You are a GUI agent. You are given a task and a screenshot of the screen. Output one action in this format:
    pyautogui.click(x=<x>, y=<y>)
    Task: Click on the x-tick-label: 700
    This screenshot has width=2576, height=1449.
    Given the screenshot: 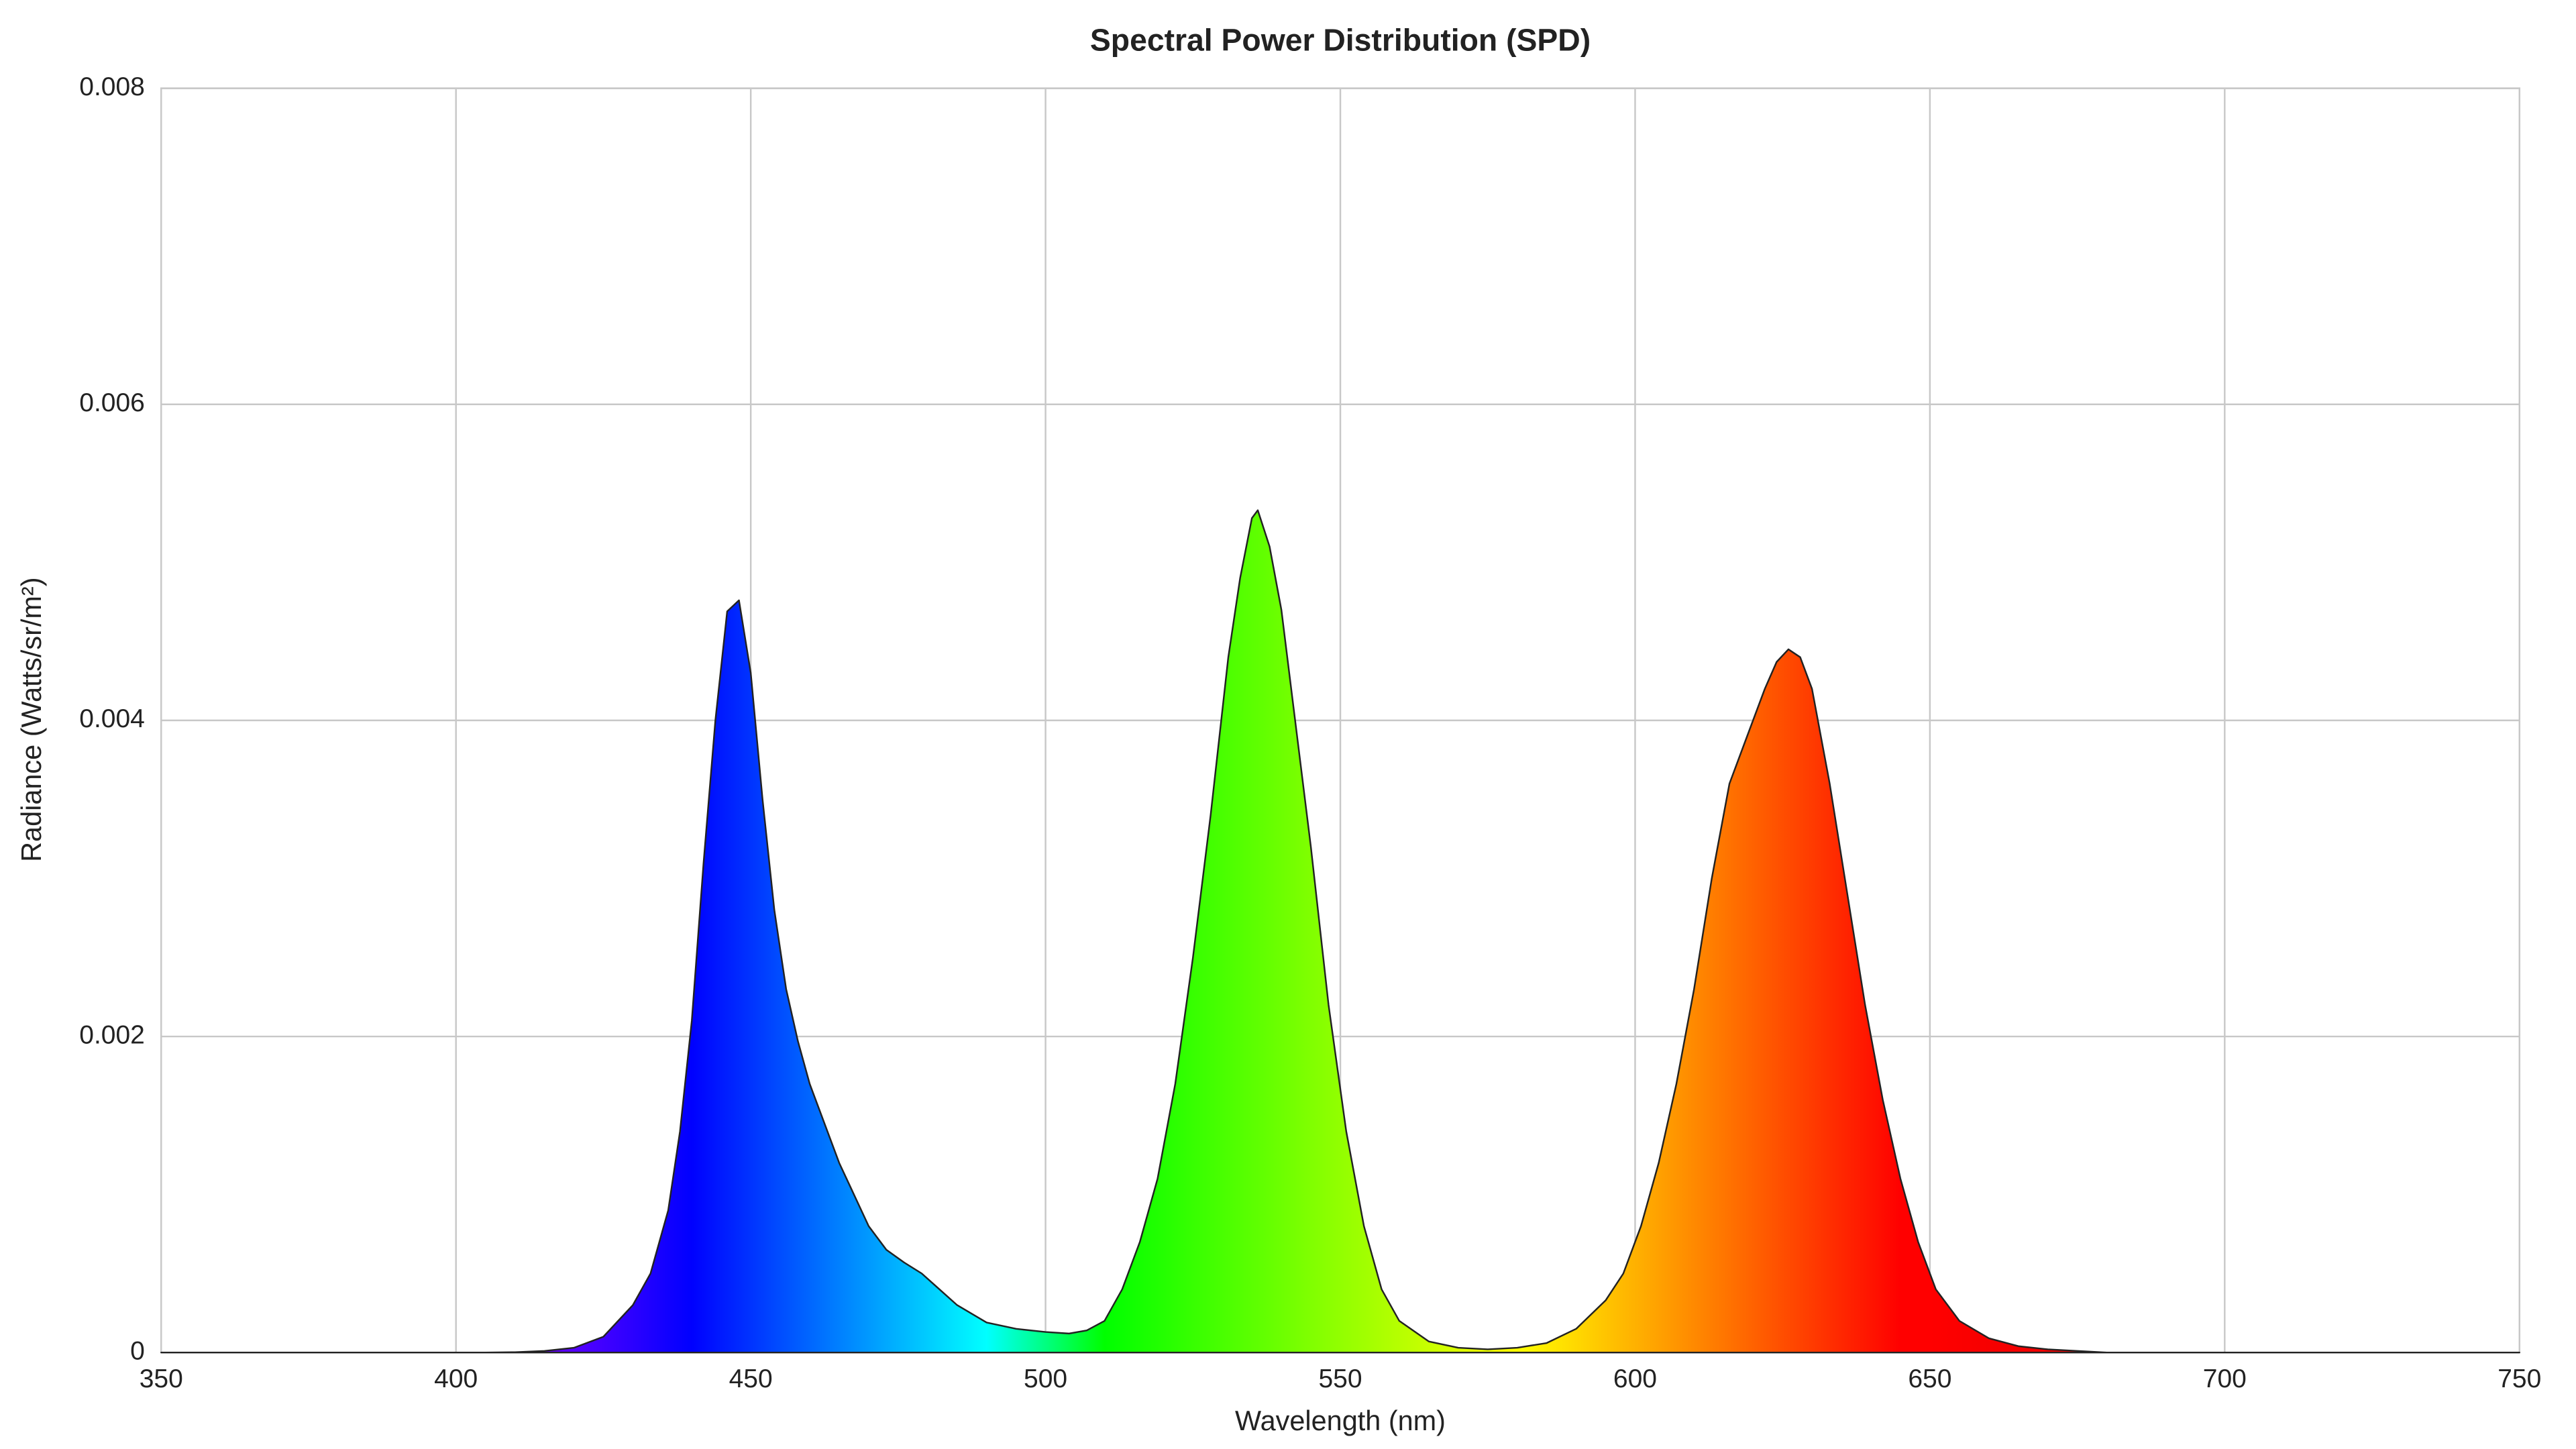 What is the action you would take?
    pyautogui.click(x=2225, y=1378)
    